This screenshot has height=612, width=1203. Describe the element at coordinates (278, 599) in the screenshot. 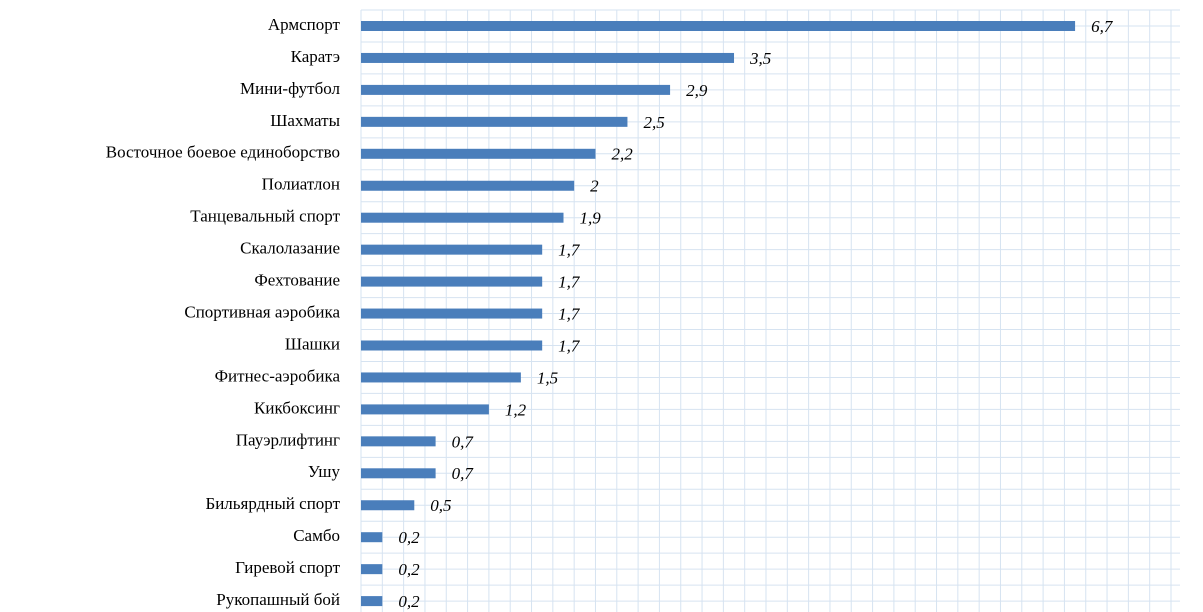

I see `category-label: Рукопашный бой` at that location.